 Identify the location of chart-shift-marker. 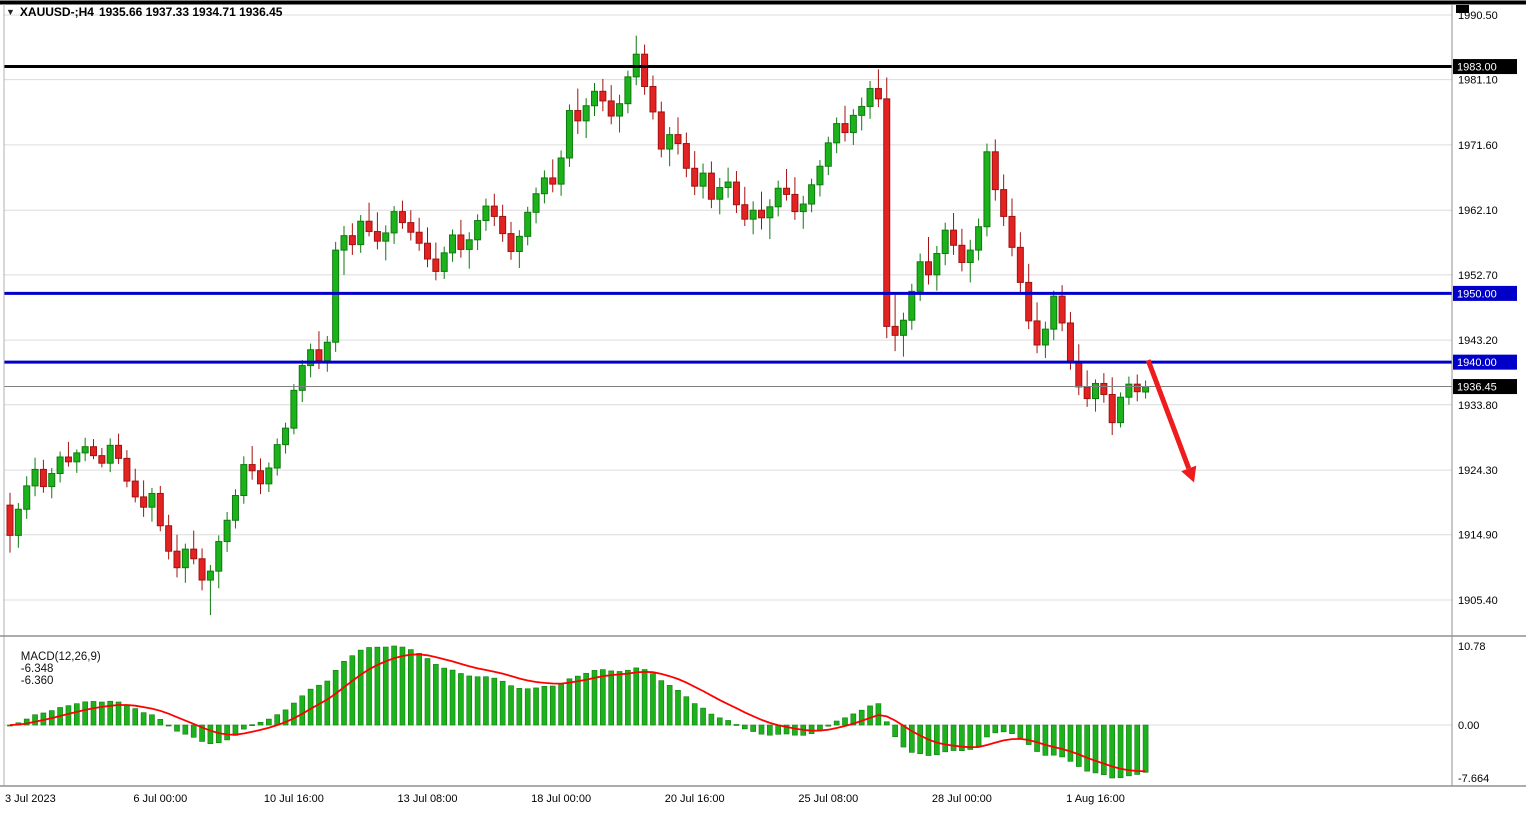
(1462, 9).